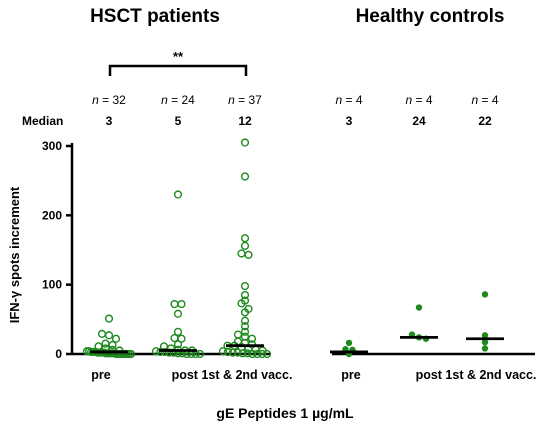 The image size is (550, 431). What do you see at coordinates (155, 16) in the screenshot?
I see `panel-title-hsct: HSCT patients` at bounding box center [155, 16].